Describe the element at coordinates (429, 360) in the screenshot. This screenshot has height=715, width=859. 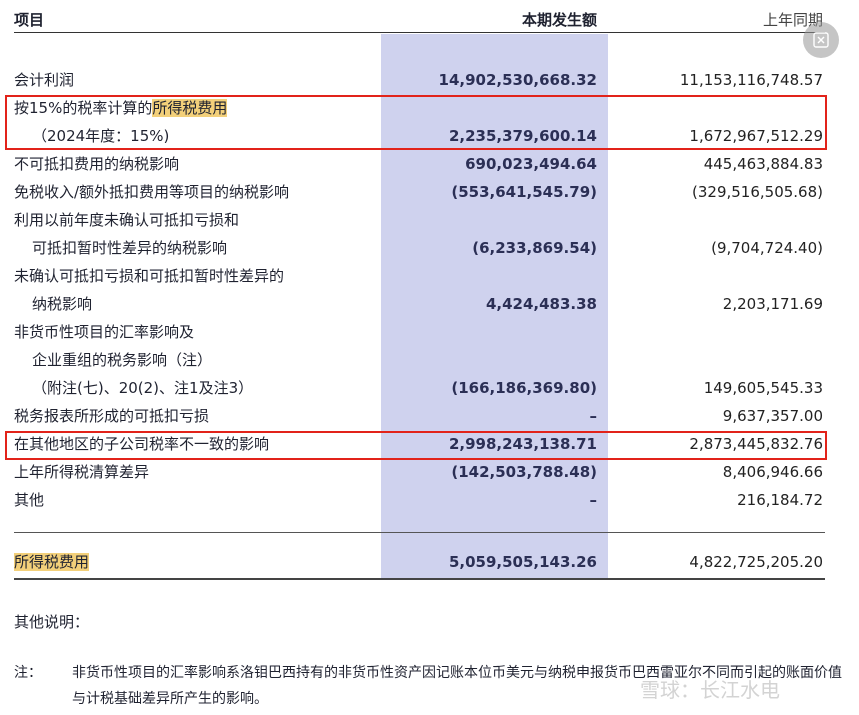
I see `table-row: 企业重组的税务影响（注）` at that location.